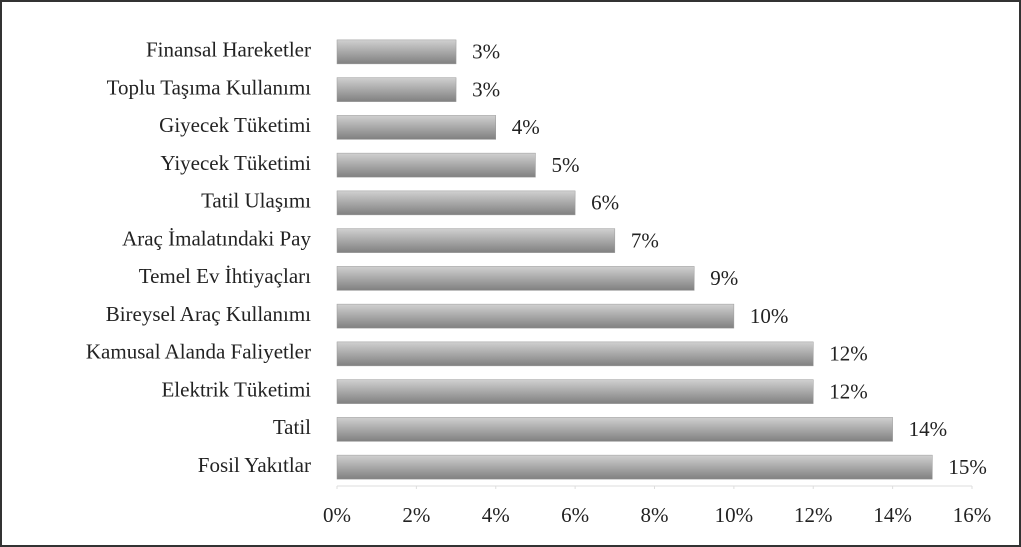  Describe the element at coordinates (565, 165) in the screenshot. I see `value-label: 5%` at that location.